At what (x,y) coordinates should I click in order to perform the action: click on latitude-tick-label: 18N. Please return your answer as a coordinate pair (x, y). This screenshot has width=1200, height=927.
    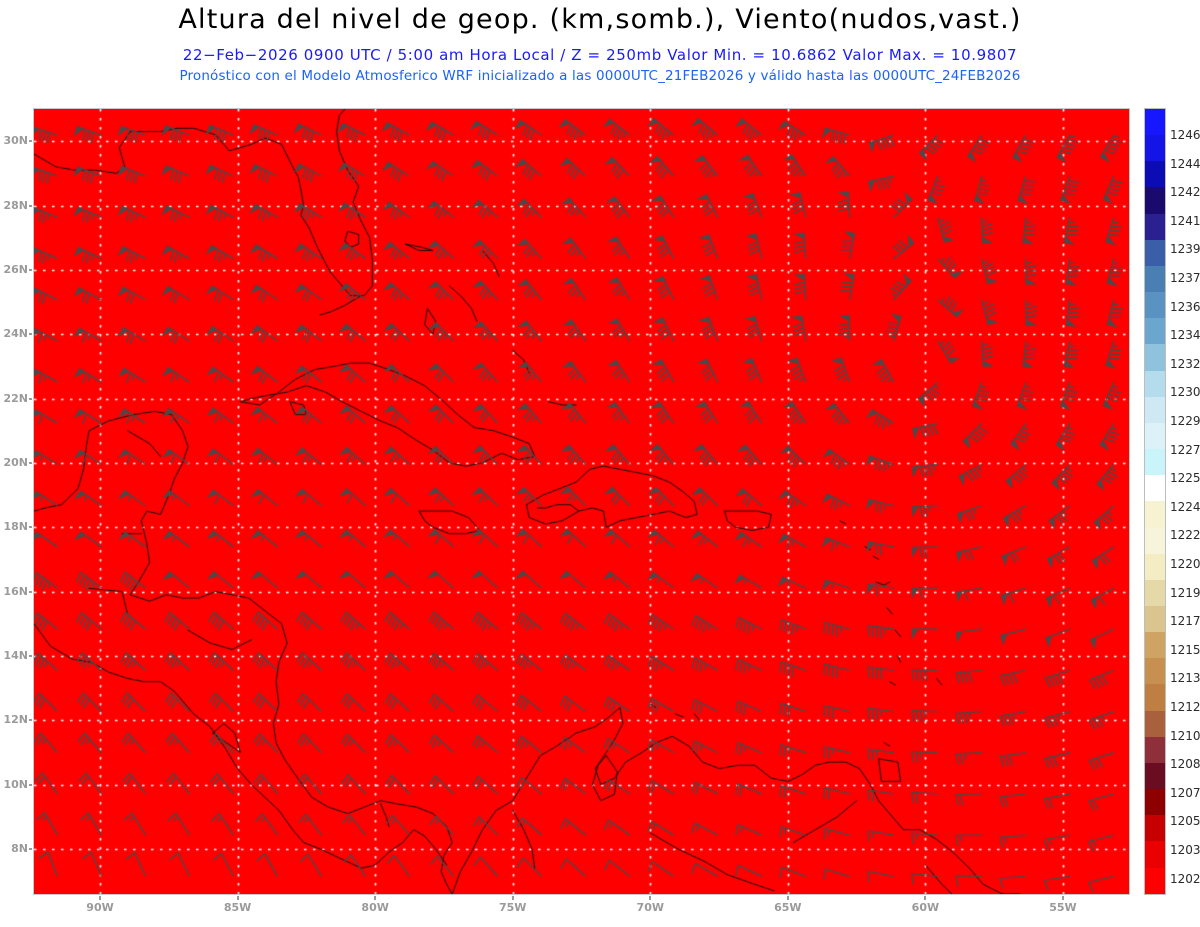
    Looking at the image, I should click on (15, 527).